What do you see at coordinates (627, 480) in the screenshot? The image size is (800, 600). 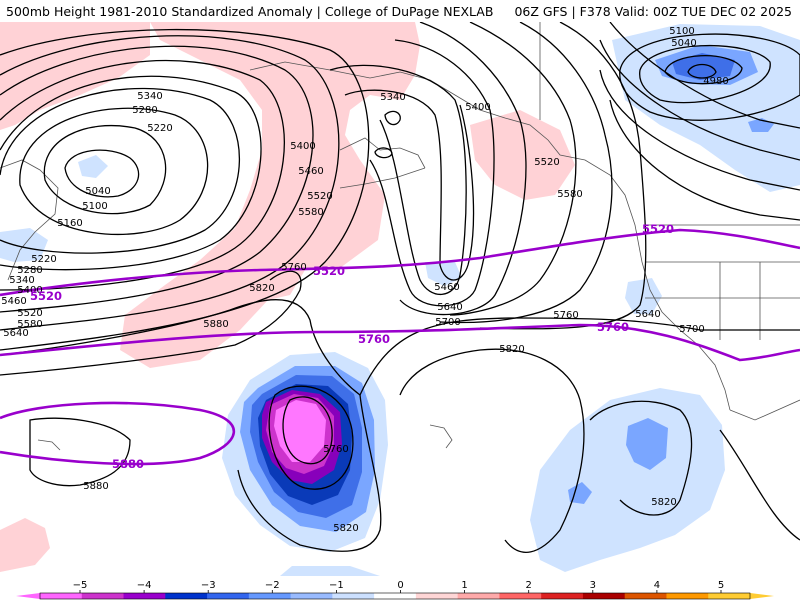 I see `negative-anomaly-southeast` at bounding box center [627, 480].